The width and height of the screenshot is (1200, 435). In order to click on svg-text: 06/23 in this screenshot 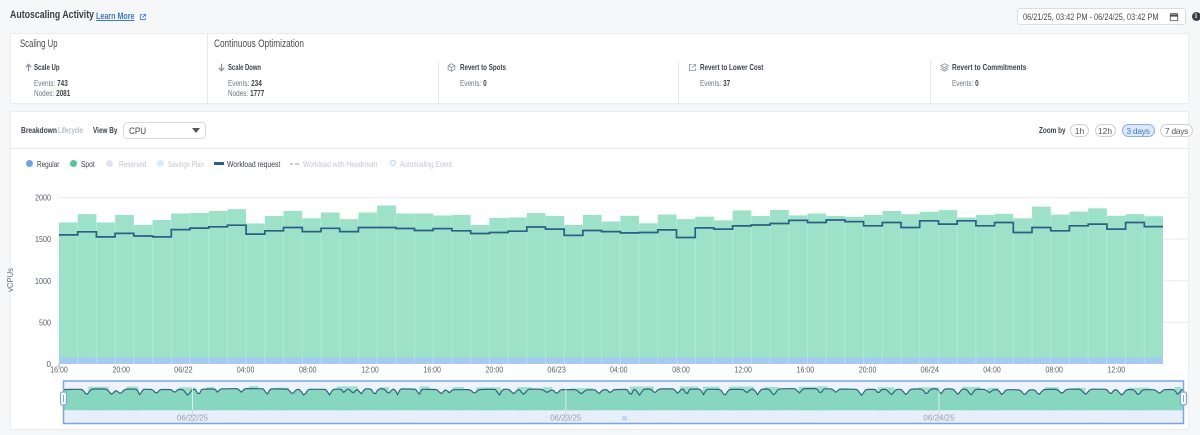, I will do `click(556, 370)`.